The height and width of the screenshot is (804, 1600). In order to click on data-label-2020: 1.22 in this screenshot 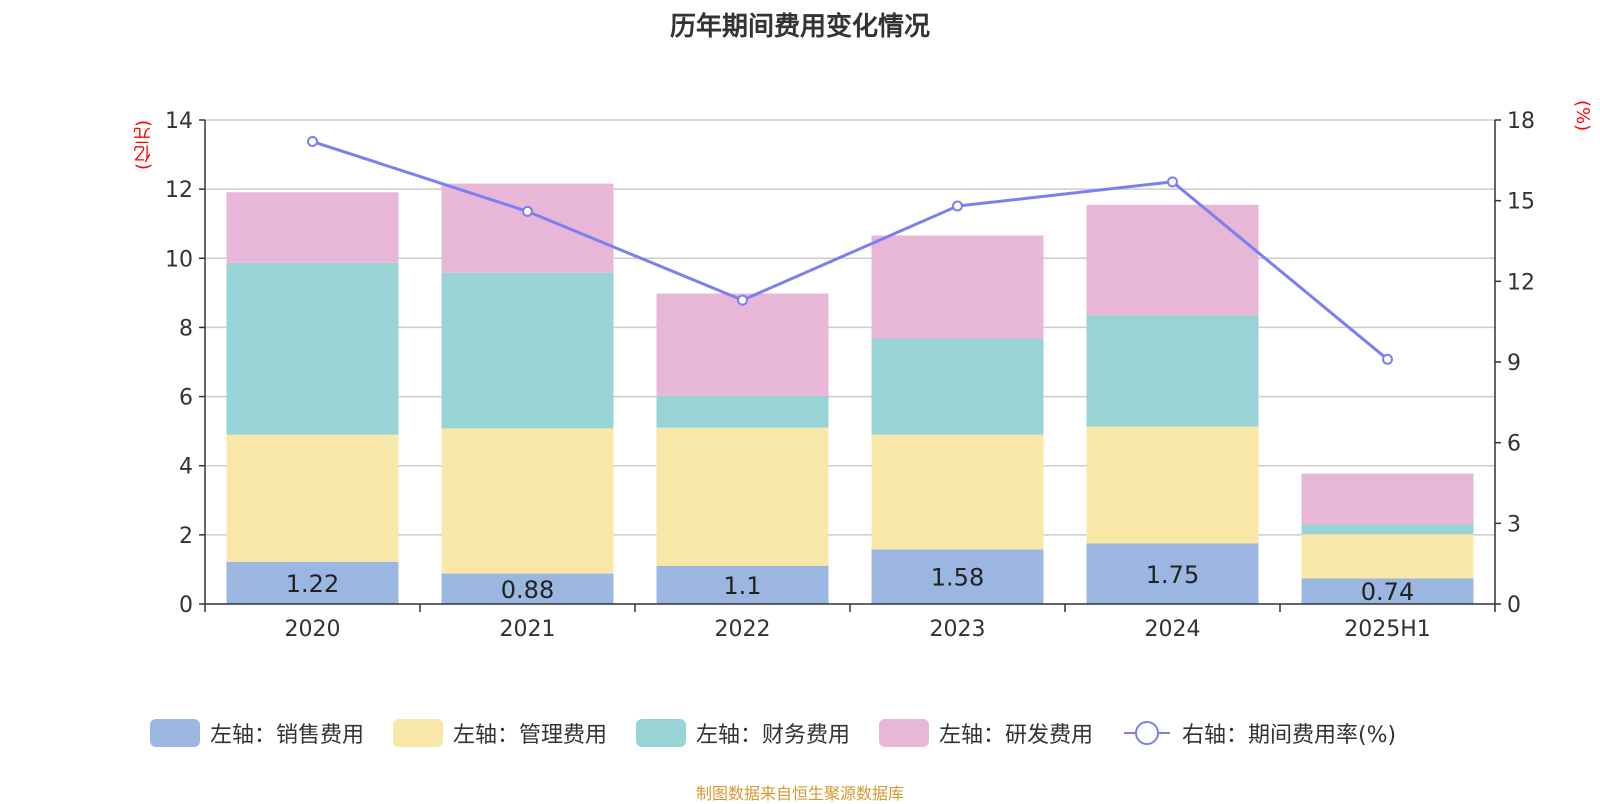, I will do `click(312, 584)`.